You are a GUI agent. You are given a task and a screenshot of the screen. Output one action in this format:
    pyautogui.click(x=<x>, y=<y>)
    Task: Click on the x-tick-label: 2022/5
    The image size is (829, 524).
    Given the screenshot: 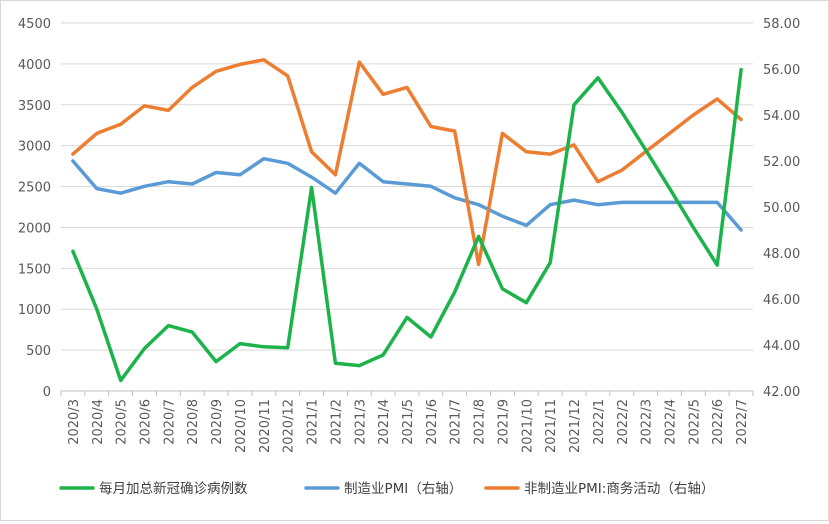 What is the action you would take?
    pyautogui.click(x=694, y=422)
    